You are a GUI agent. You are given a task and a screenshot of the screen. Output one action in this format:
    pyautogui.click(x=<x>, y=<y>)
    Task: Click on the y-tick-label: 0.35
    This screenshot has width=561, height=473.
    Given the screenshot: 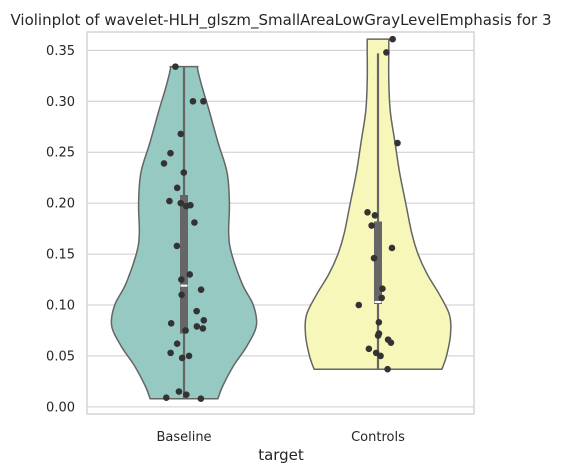 What is the action you would take?
    pyautogui.click(x=60, y=51)
    